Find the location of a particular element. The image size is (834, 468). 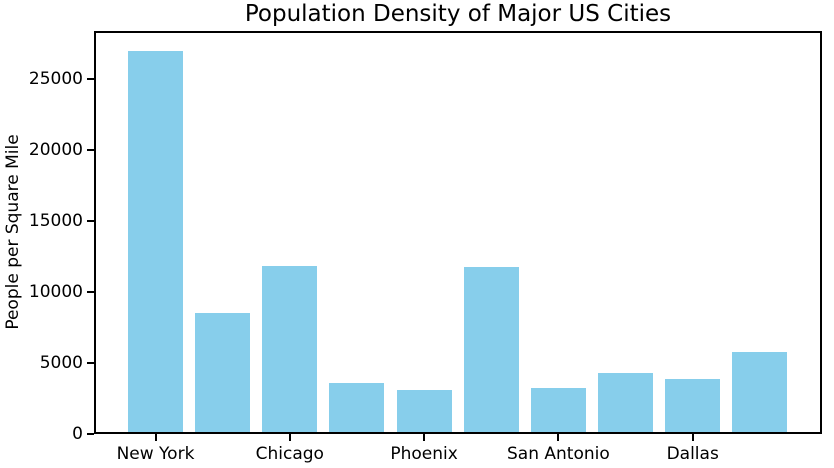

y-tick-label: 10000 is located at coordinates (55, 292).